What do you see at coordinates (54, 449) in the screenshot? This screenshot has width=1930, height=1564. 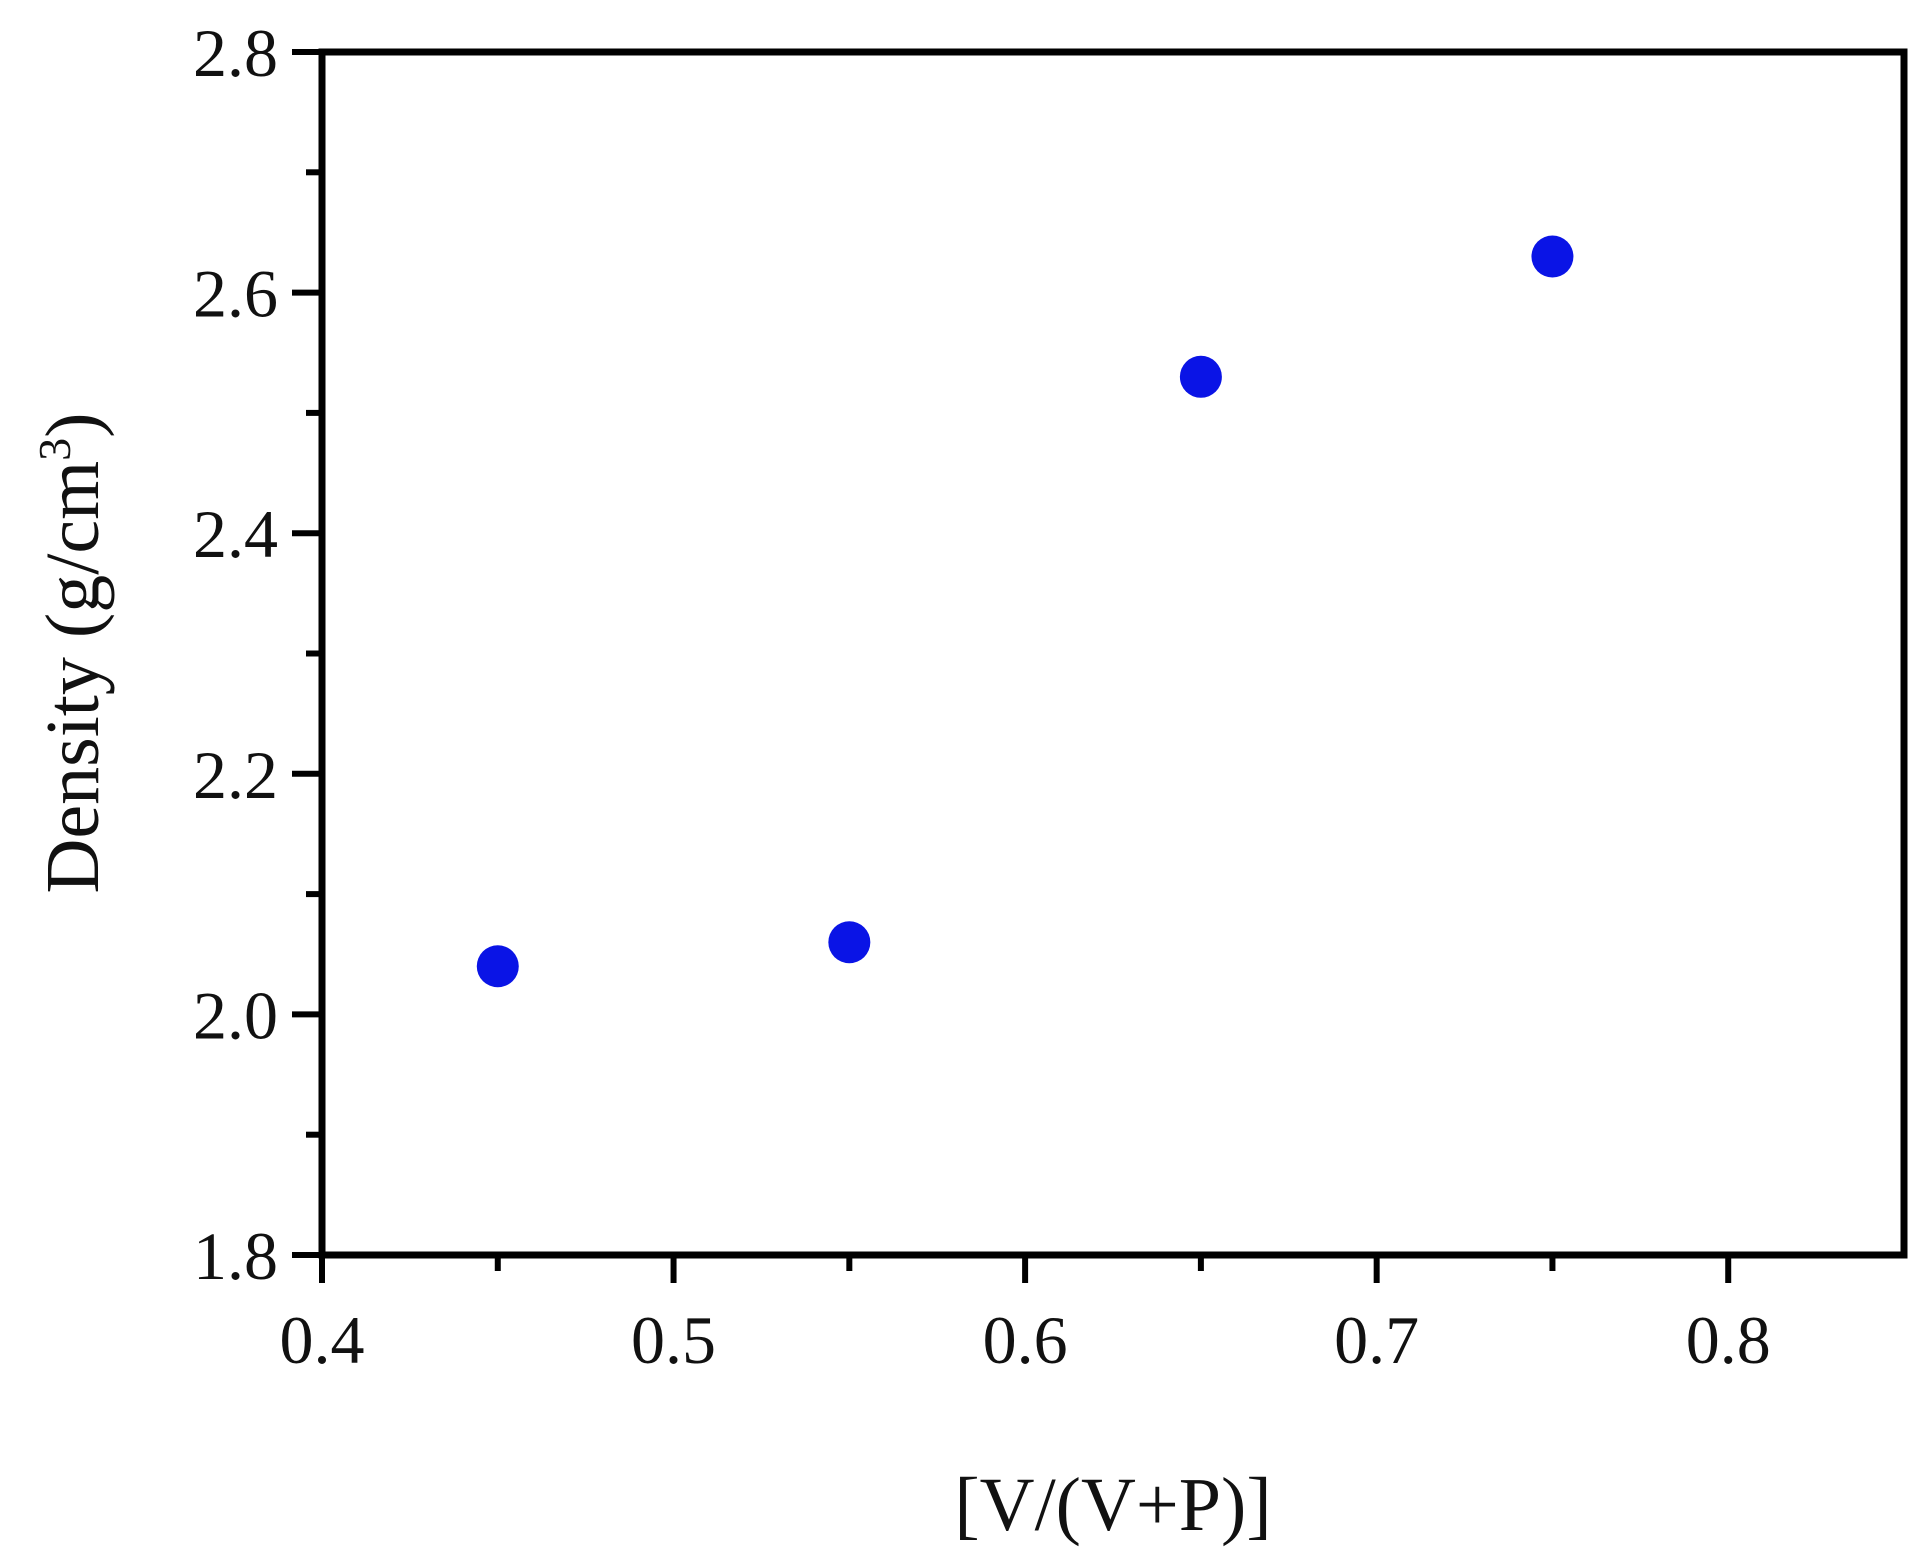 I see `y-axis-title-superscript: 3` at bounding box center [54, 449].